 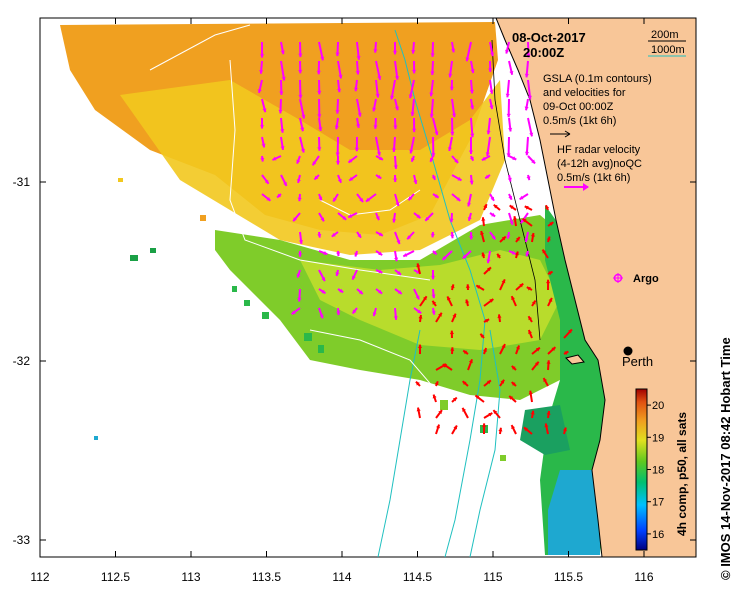 I want to click on colorbar-tick-label: 20, so click(x=658, y=406).